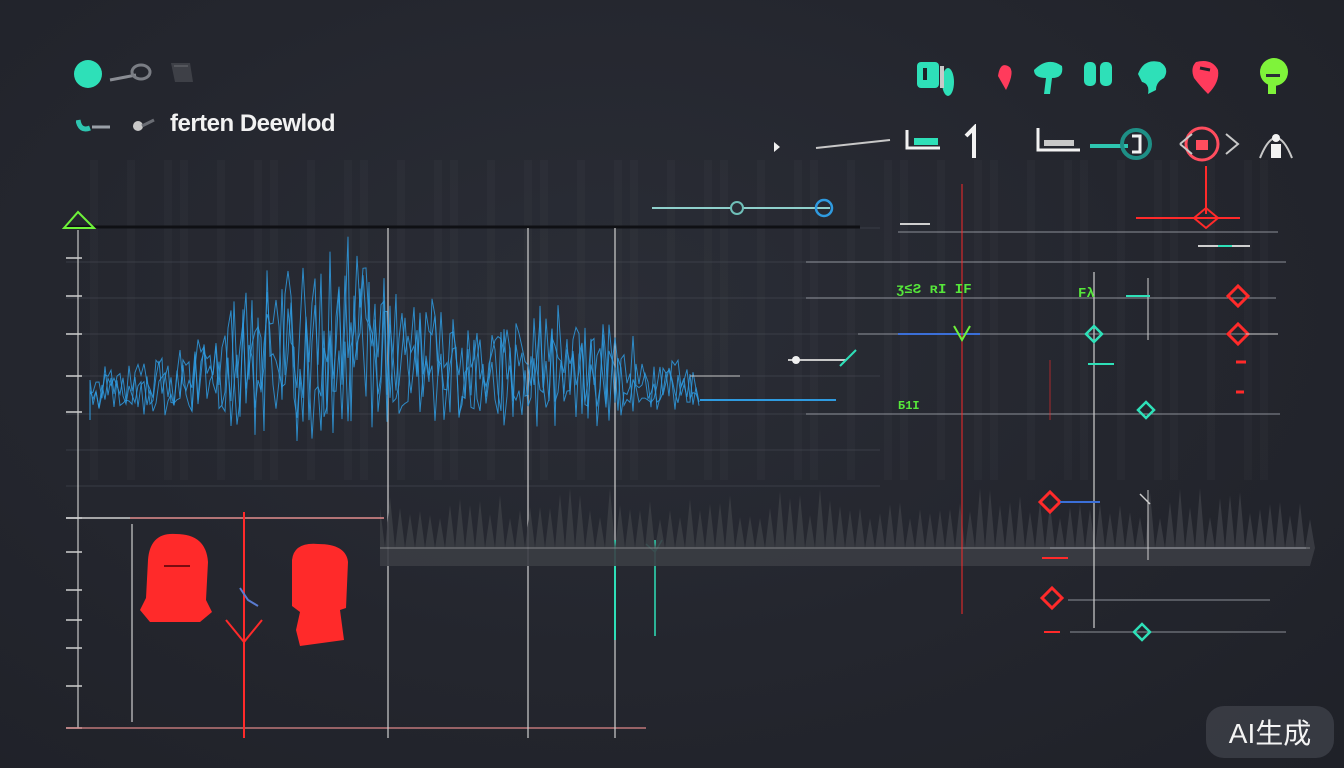 Image resolution: width=1344 pixels, height=768 pixels. I want to click on drop-icon, so click(1274, 78).